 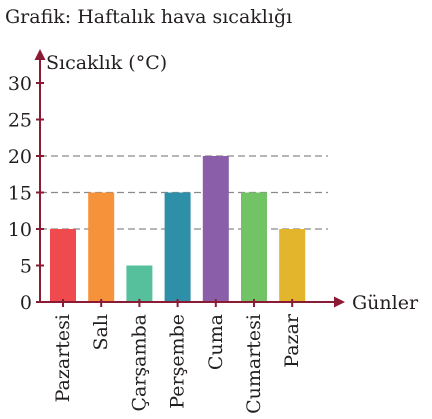 I want to click on y-tick-label: 20, so click(x=20, y=157).